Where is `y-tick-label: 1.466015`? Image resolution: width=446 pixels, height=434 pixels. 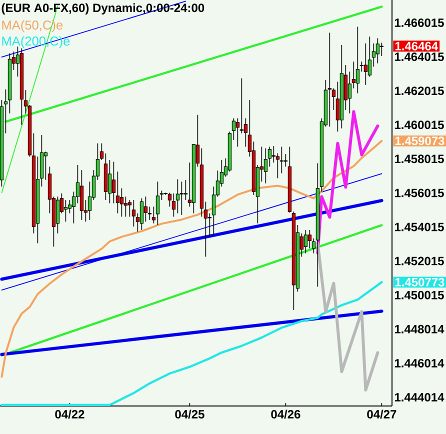 y-tick-label: 1.466015 is located at coordinates (419, 22).